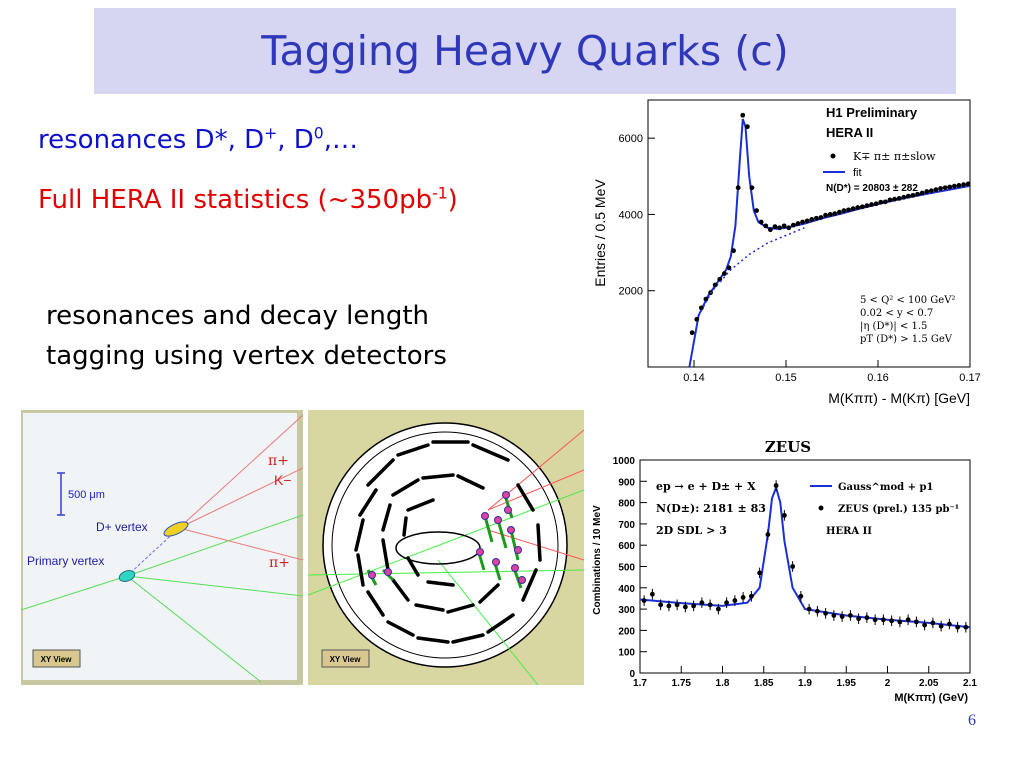  What do you see at coordinates (894, 156) in the screenshot?
I see `h1-legend-data: K∓ π± π±slow` at bounding box center [894, 156].